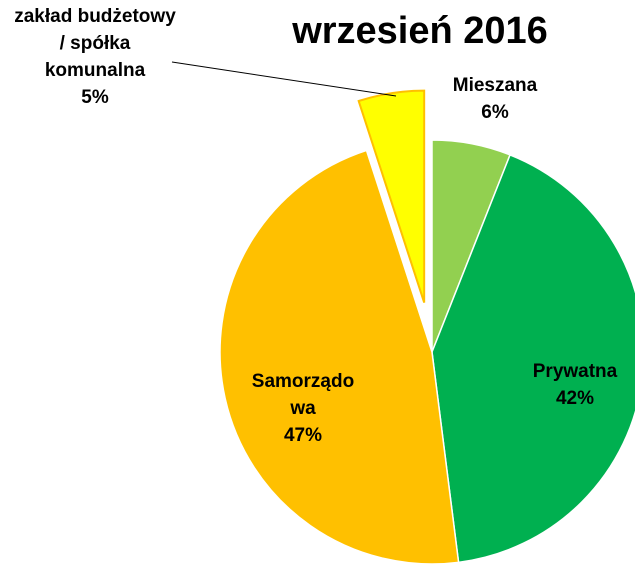  I want to click on slice-label: Prywatna 42%, so click(570, 385).